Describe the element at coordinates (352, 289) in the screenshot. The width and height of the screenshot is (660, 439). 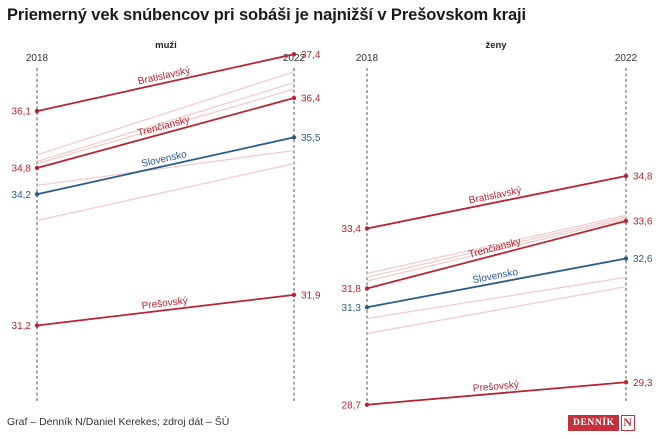
I see `value-label-start: 31,8` at that location.